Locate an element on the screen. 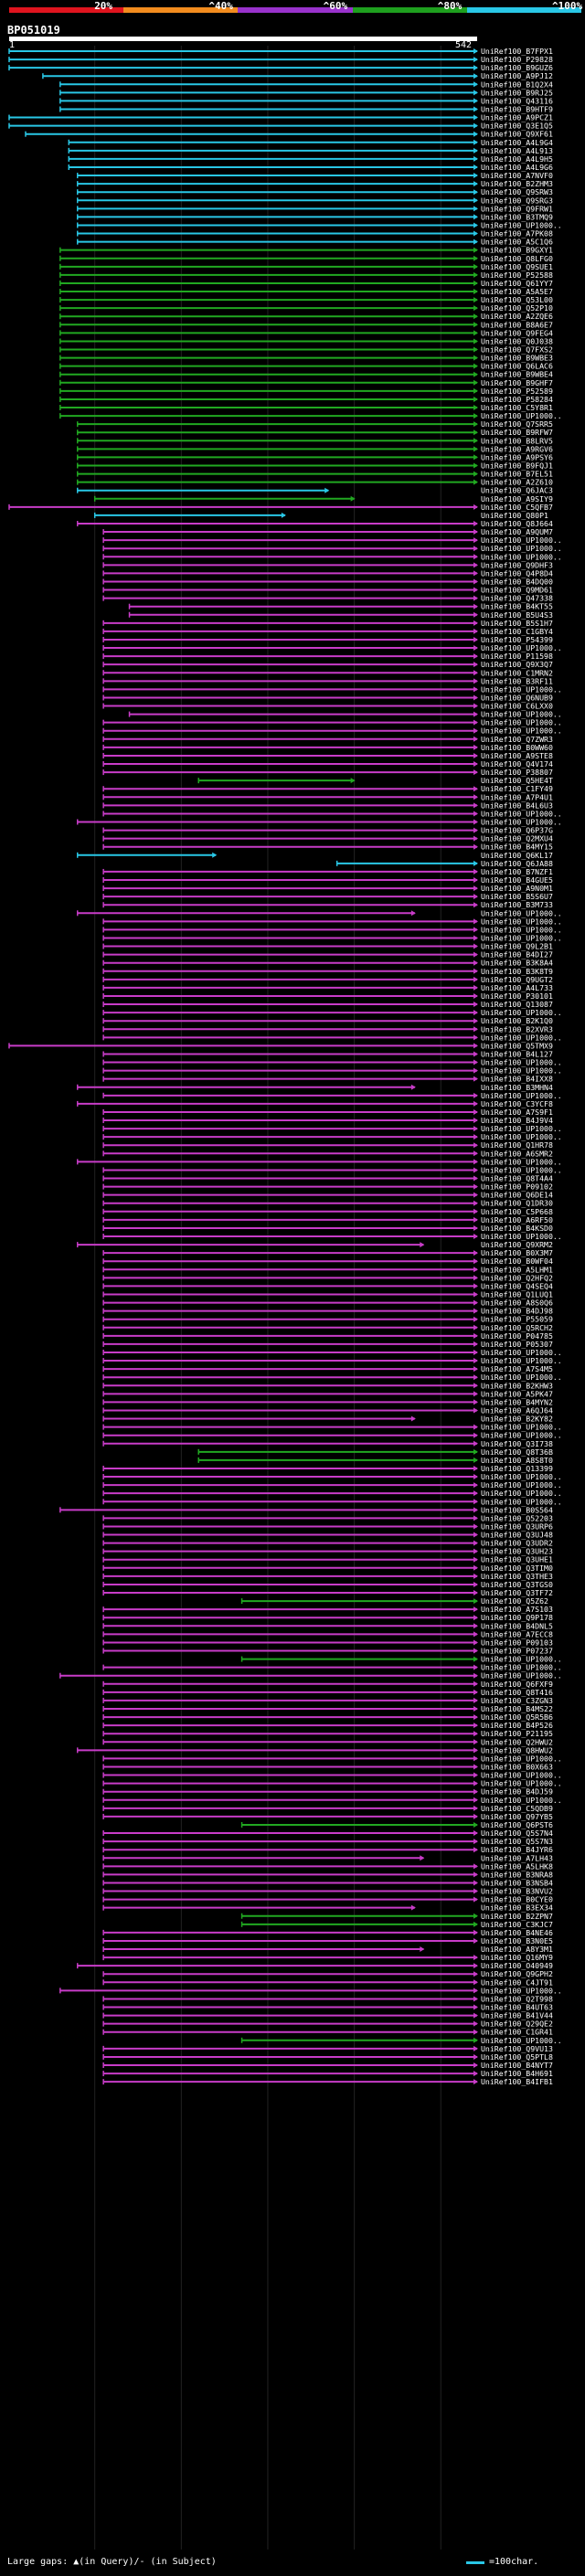  query-start-label: 1 is located at coordinates (13, 45).